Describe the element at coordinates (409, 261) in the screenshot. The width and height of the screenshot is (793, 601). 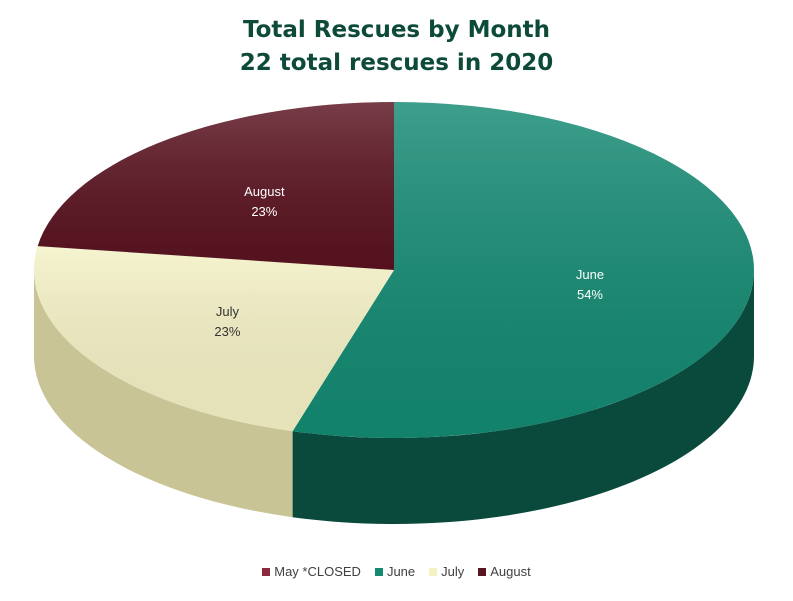
I see `pie-labels: June 54% July 23% August 23%` at that location.